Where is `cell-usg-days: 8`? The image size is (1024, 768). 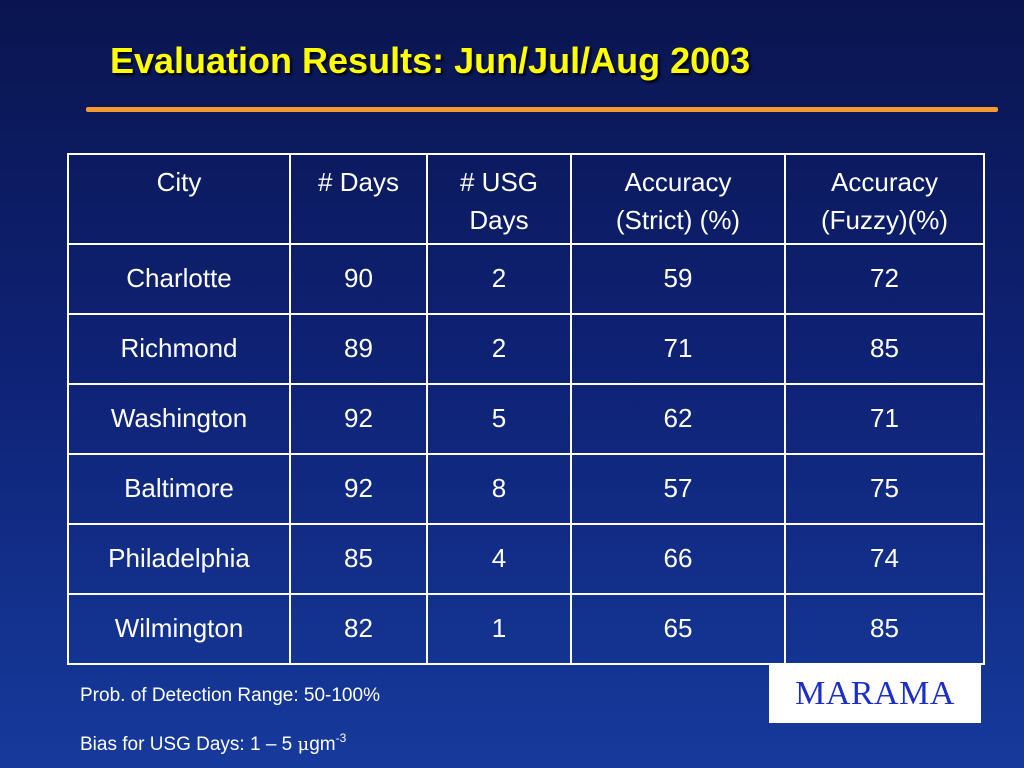
cell-usg-days: 8 is located at coordinates (499, 489).